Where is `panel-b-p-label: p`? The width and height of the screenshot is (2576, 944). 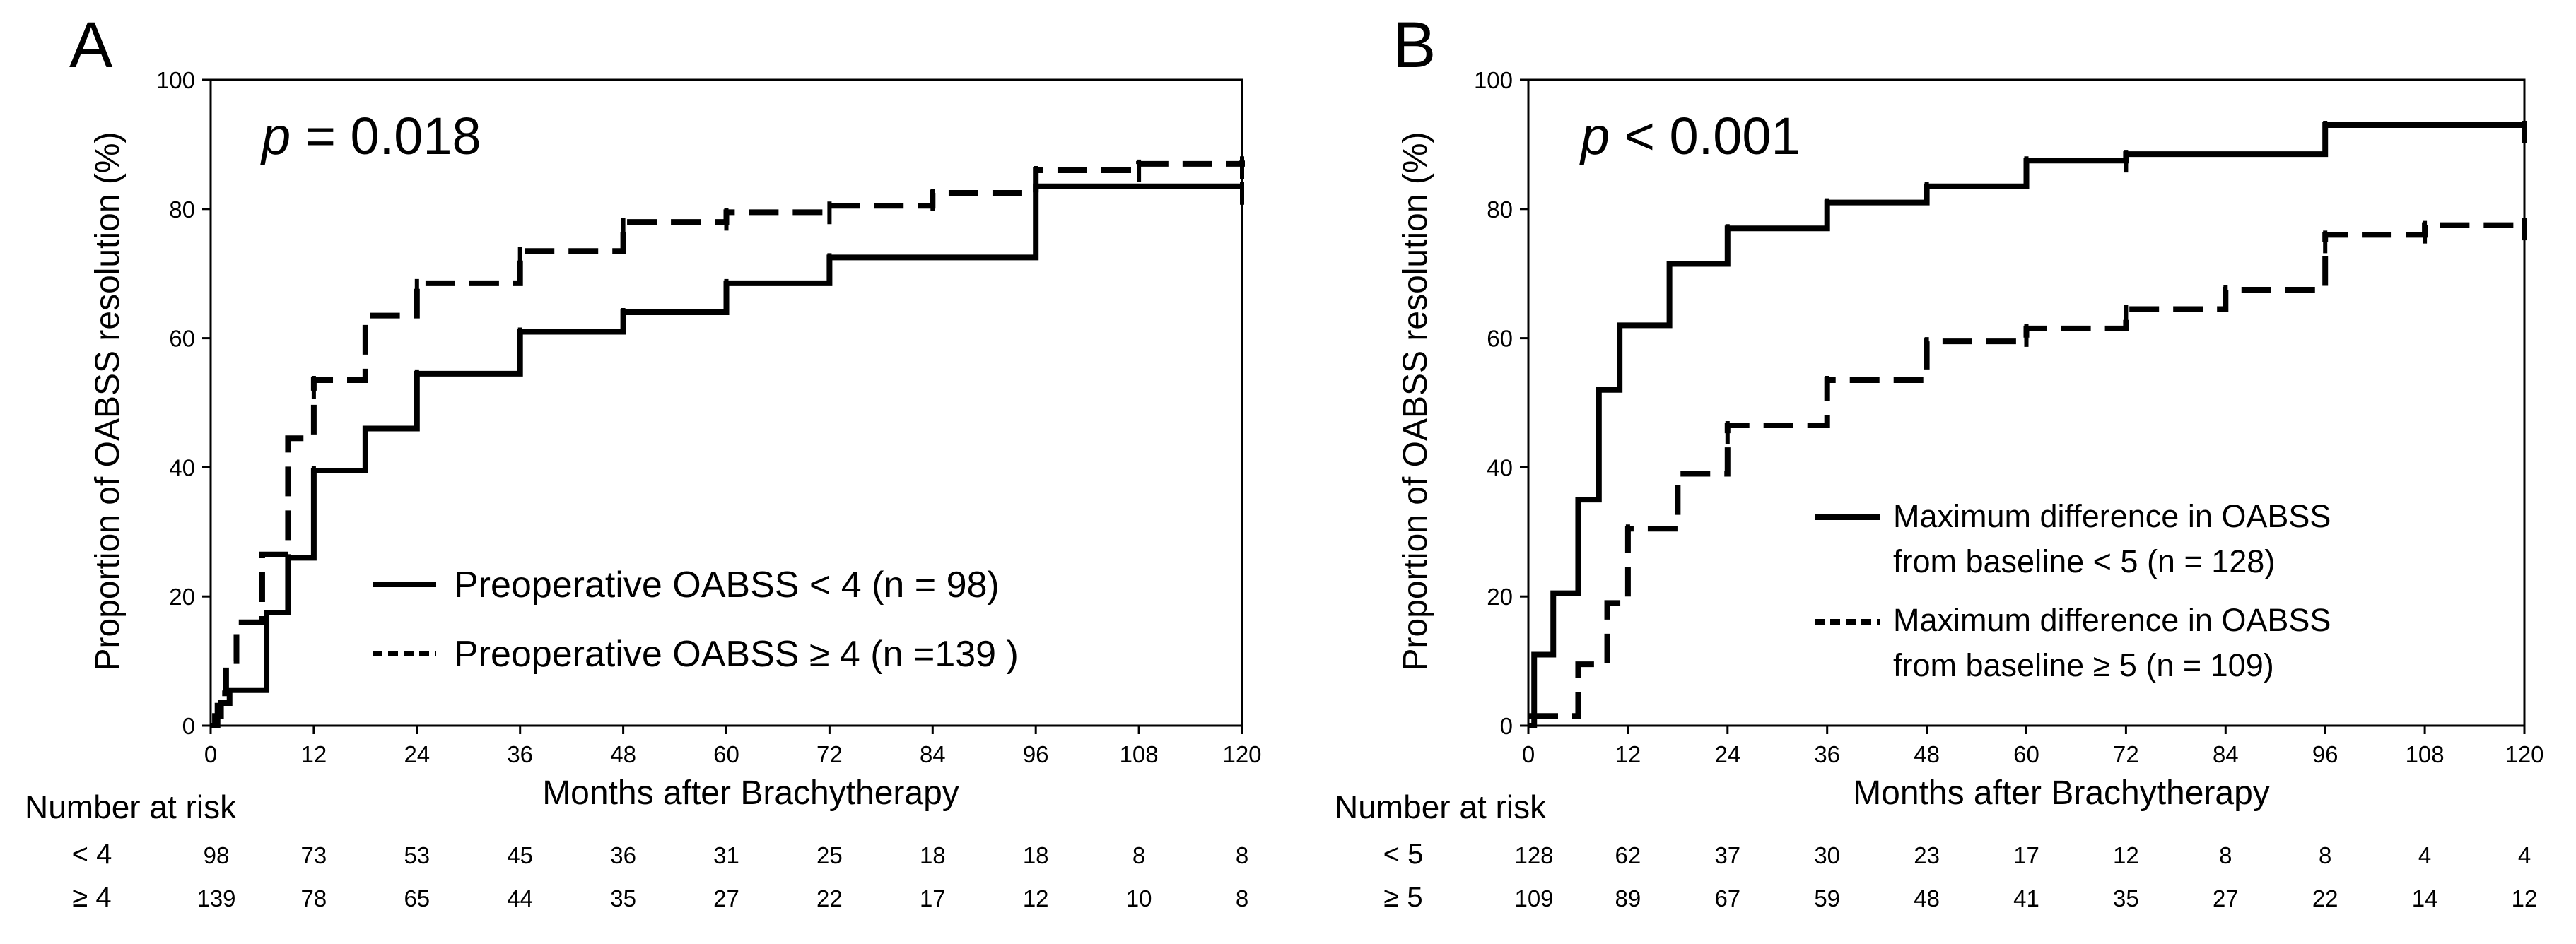 panel-b-p-label: p is located at coordinates (1595, 136).